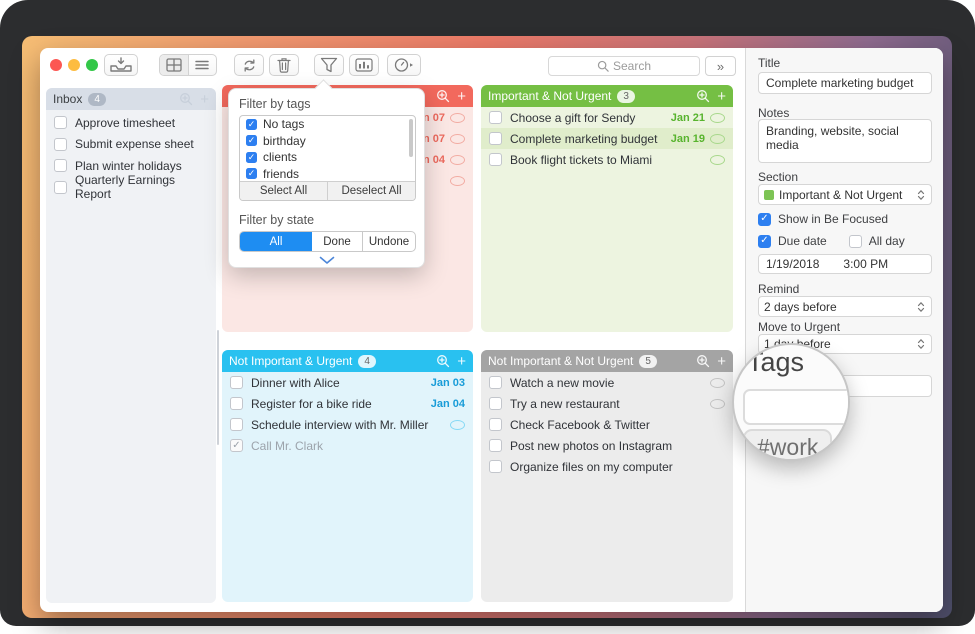  Describe the element at coordinates (347, 361) in the screenshot. I see `quadrant-header: Not Important & Urgent 4 +` at that location.